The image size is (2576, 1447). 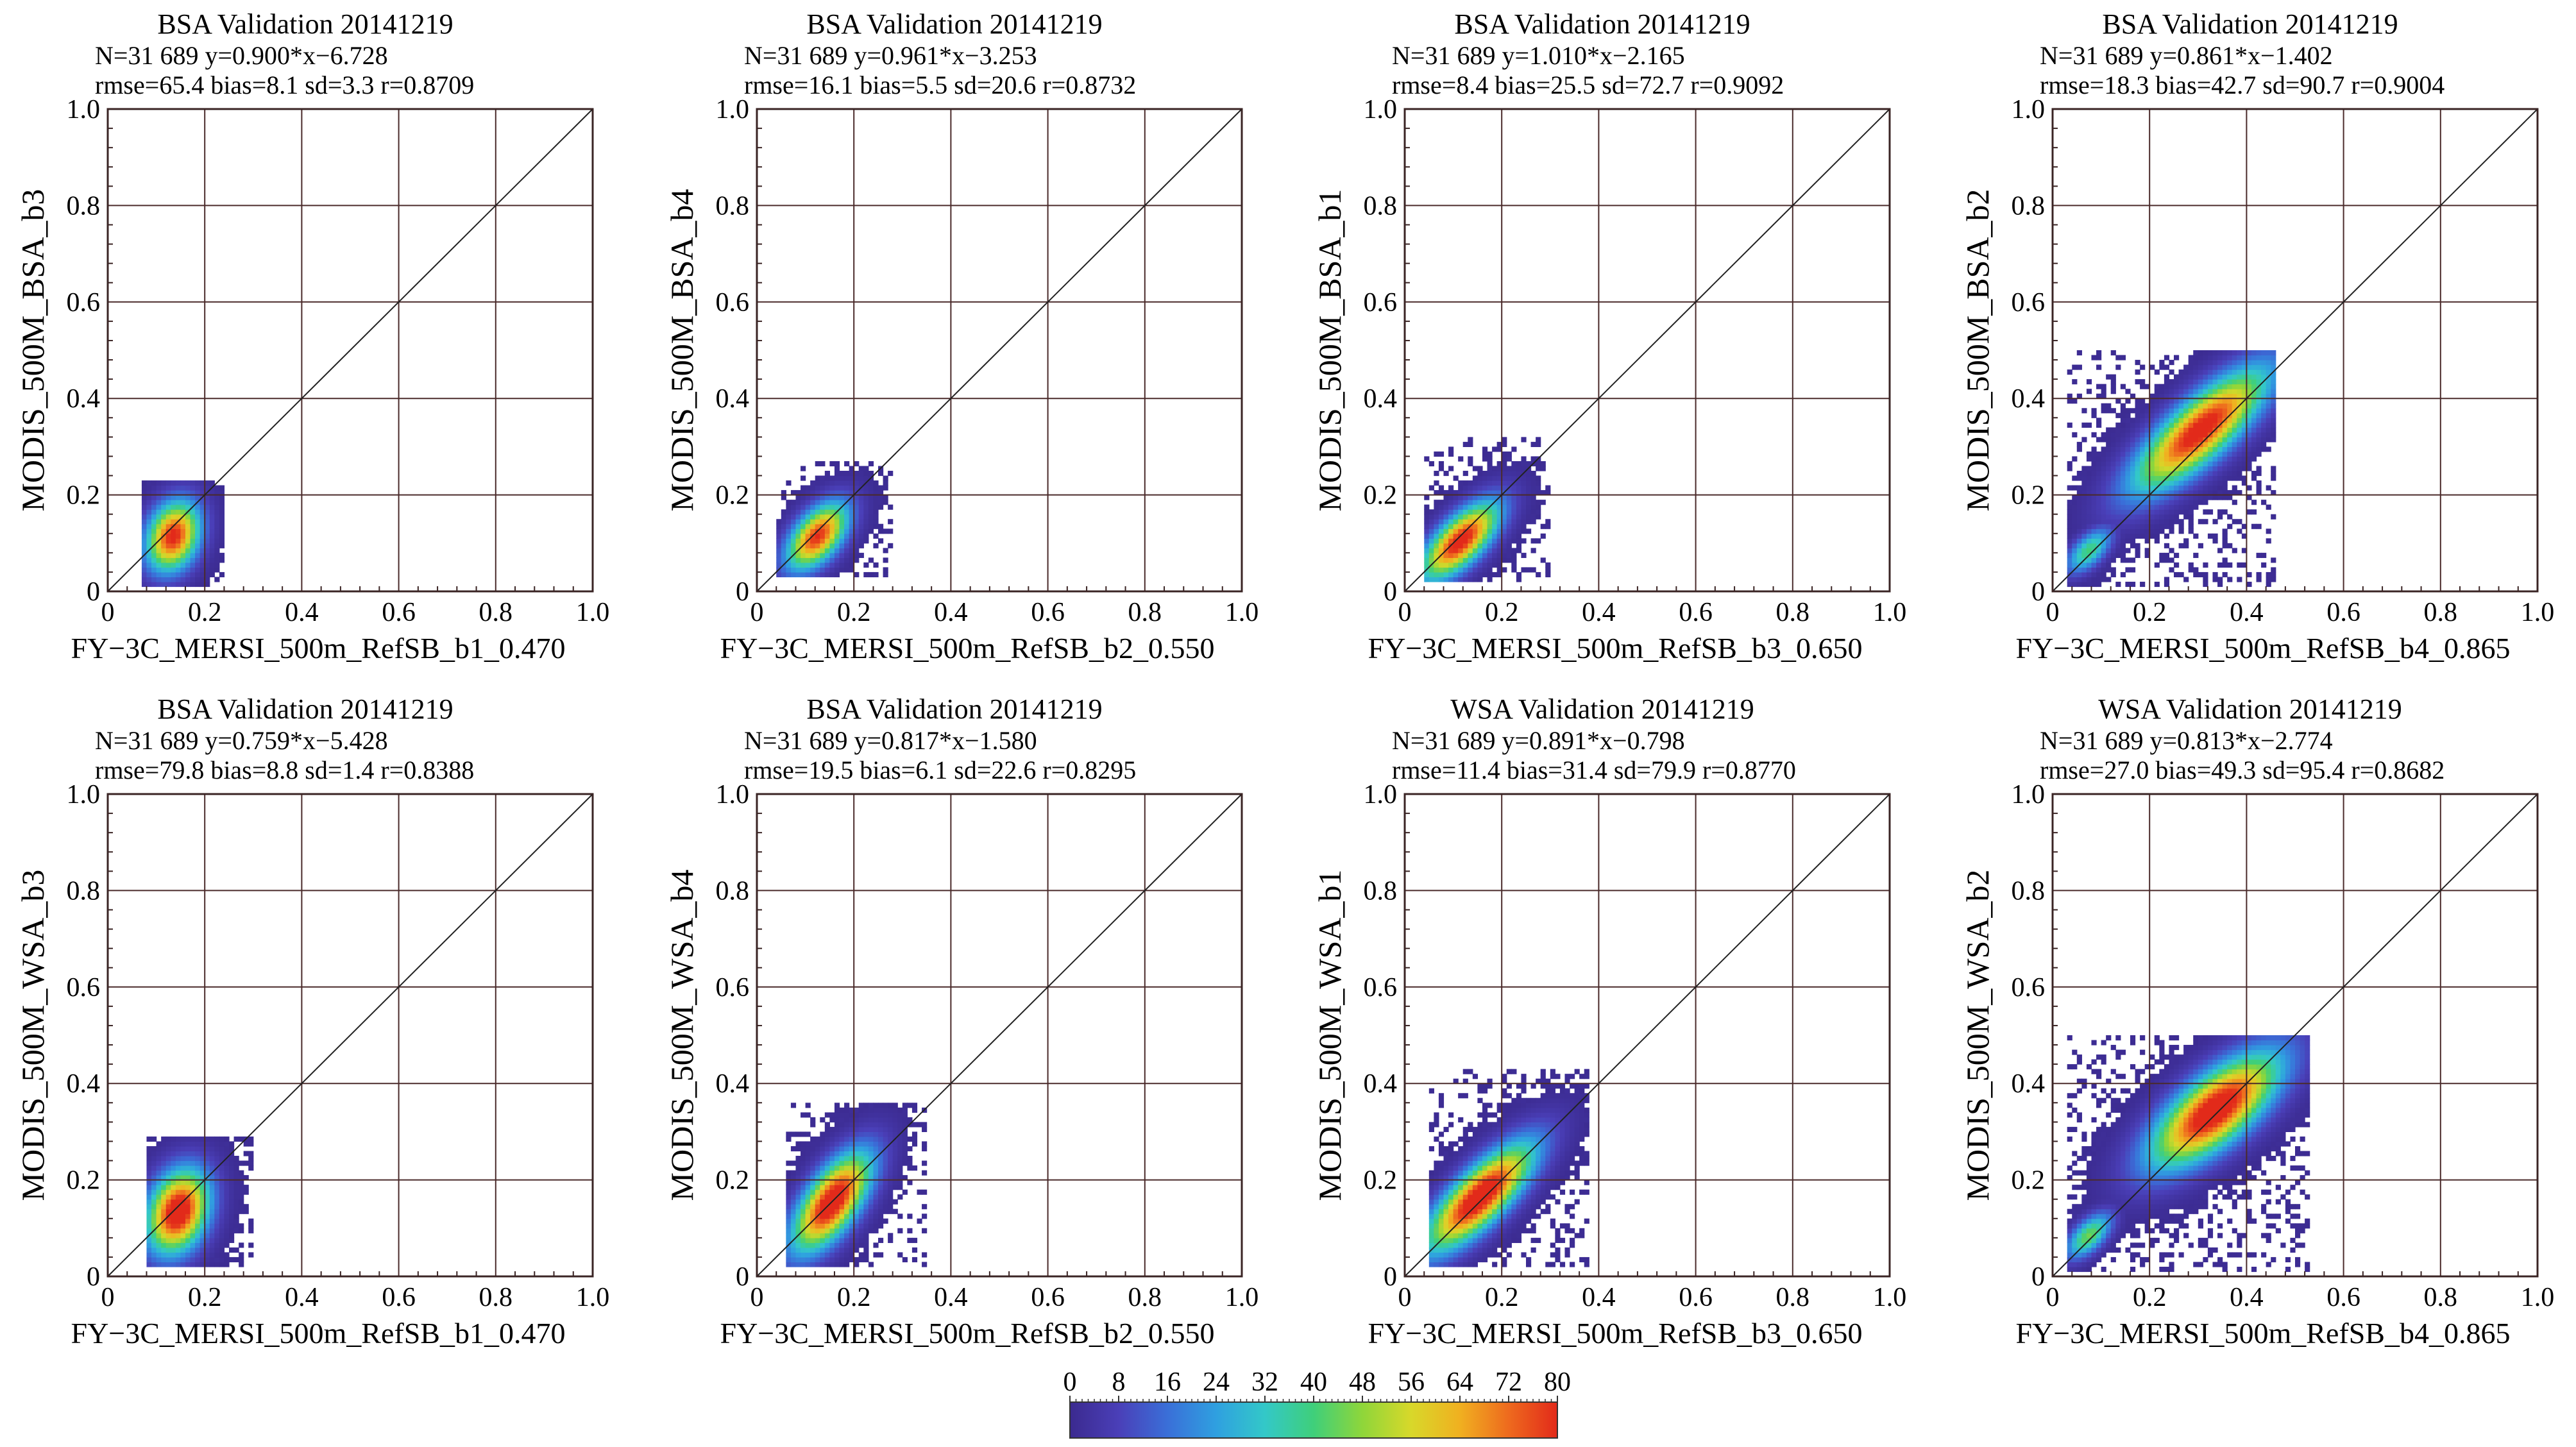 What do you see at coordinates (84, 496) in the screenshot?
I see `y-tick-label: 0.2` at bounding box center [84, 496].